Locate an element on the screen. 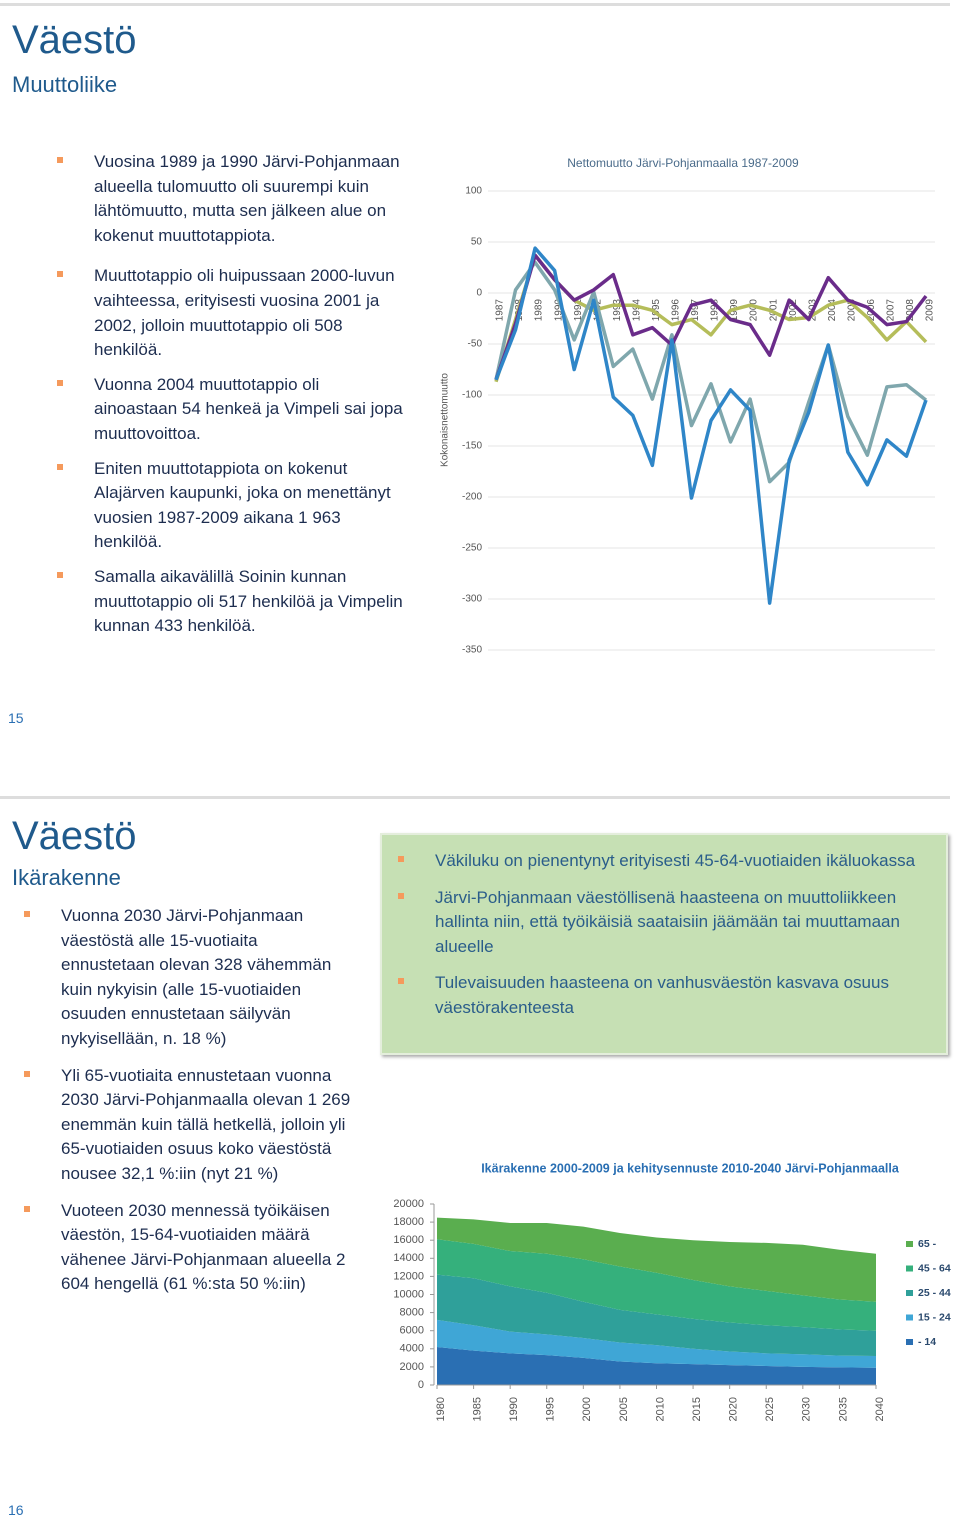 The height and width of the screenshot is (1523, 960). x-tick-label: 2002 is located at coordinates (793, 310).